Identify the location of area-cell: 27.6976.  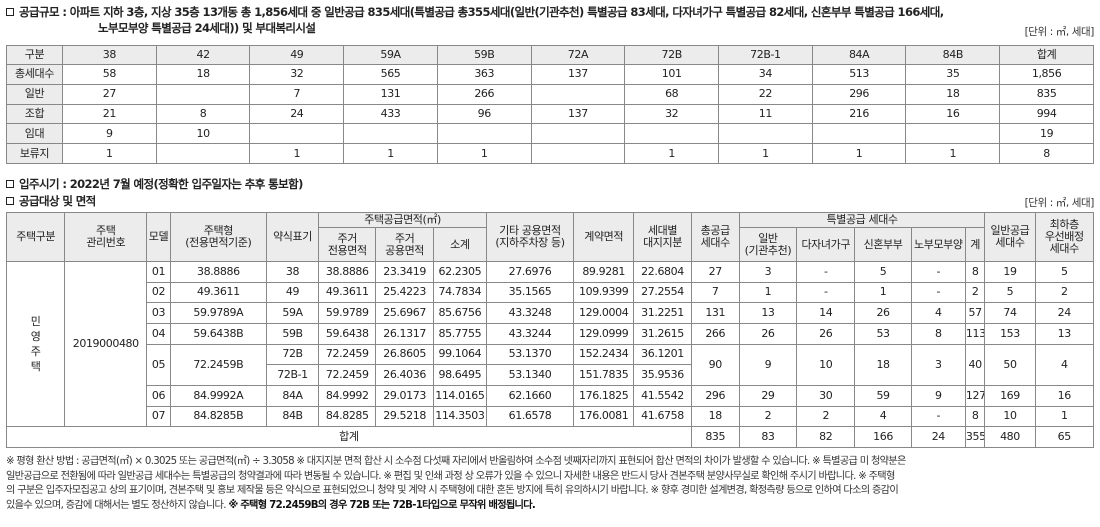
(530, 272).